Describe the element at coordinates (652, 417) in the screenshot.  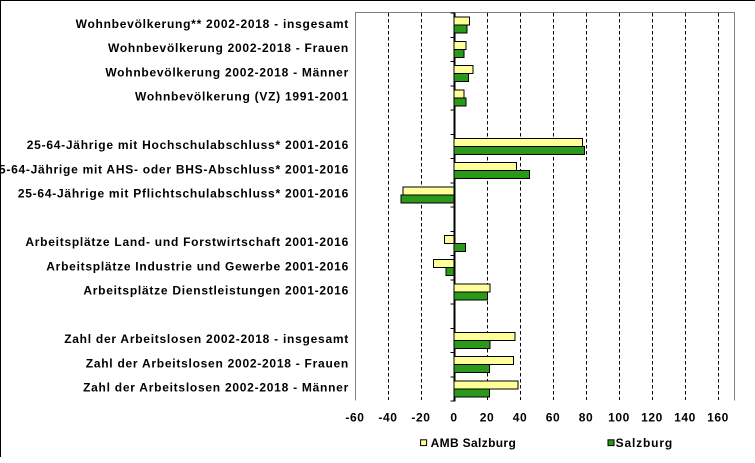
I see `svg-text: 120` at that location.